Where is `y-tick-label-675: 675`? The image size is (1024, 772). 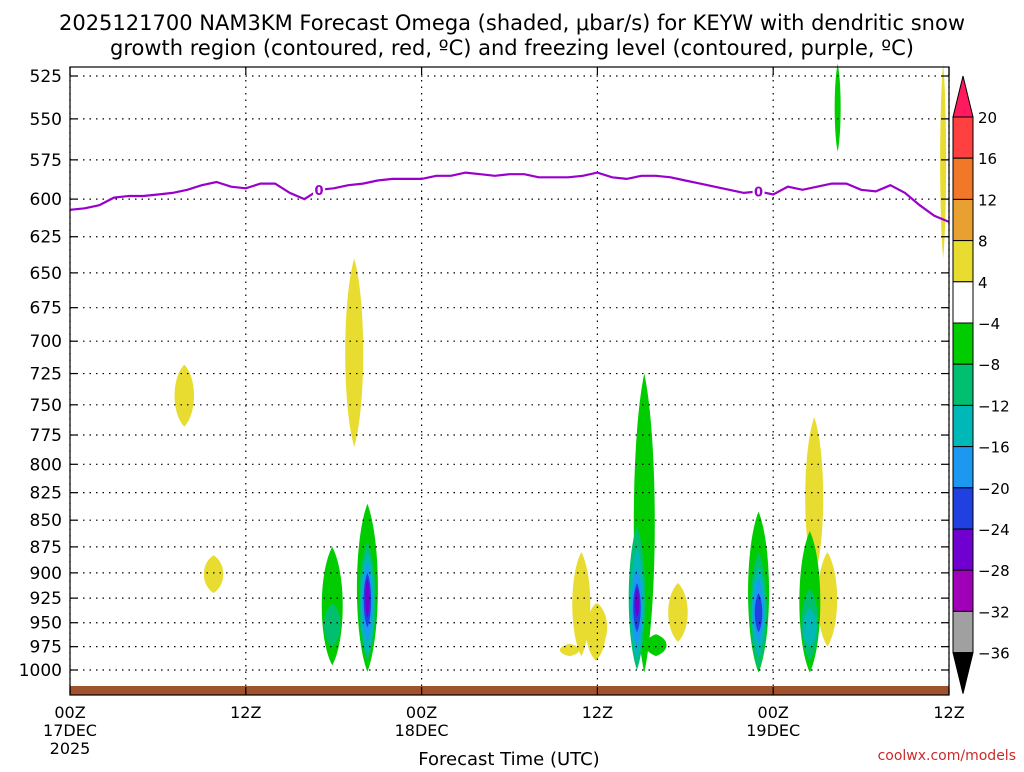 y-tick-label-675: 675 is located at coordinates (46, 309).